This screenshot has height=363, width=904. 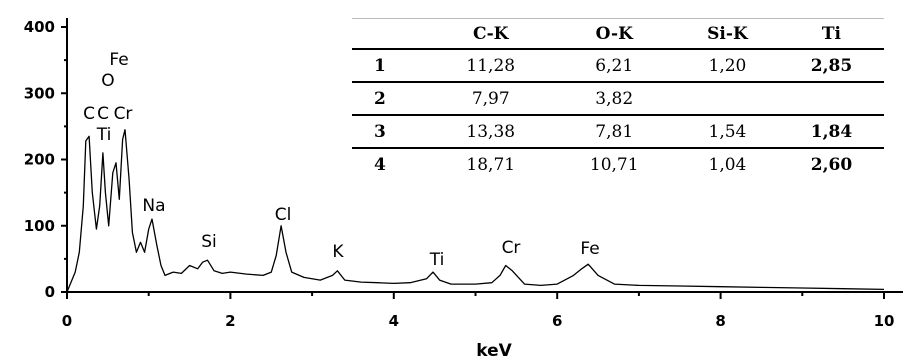 I want to click on table-header-cell, so click(x=390, y=34).